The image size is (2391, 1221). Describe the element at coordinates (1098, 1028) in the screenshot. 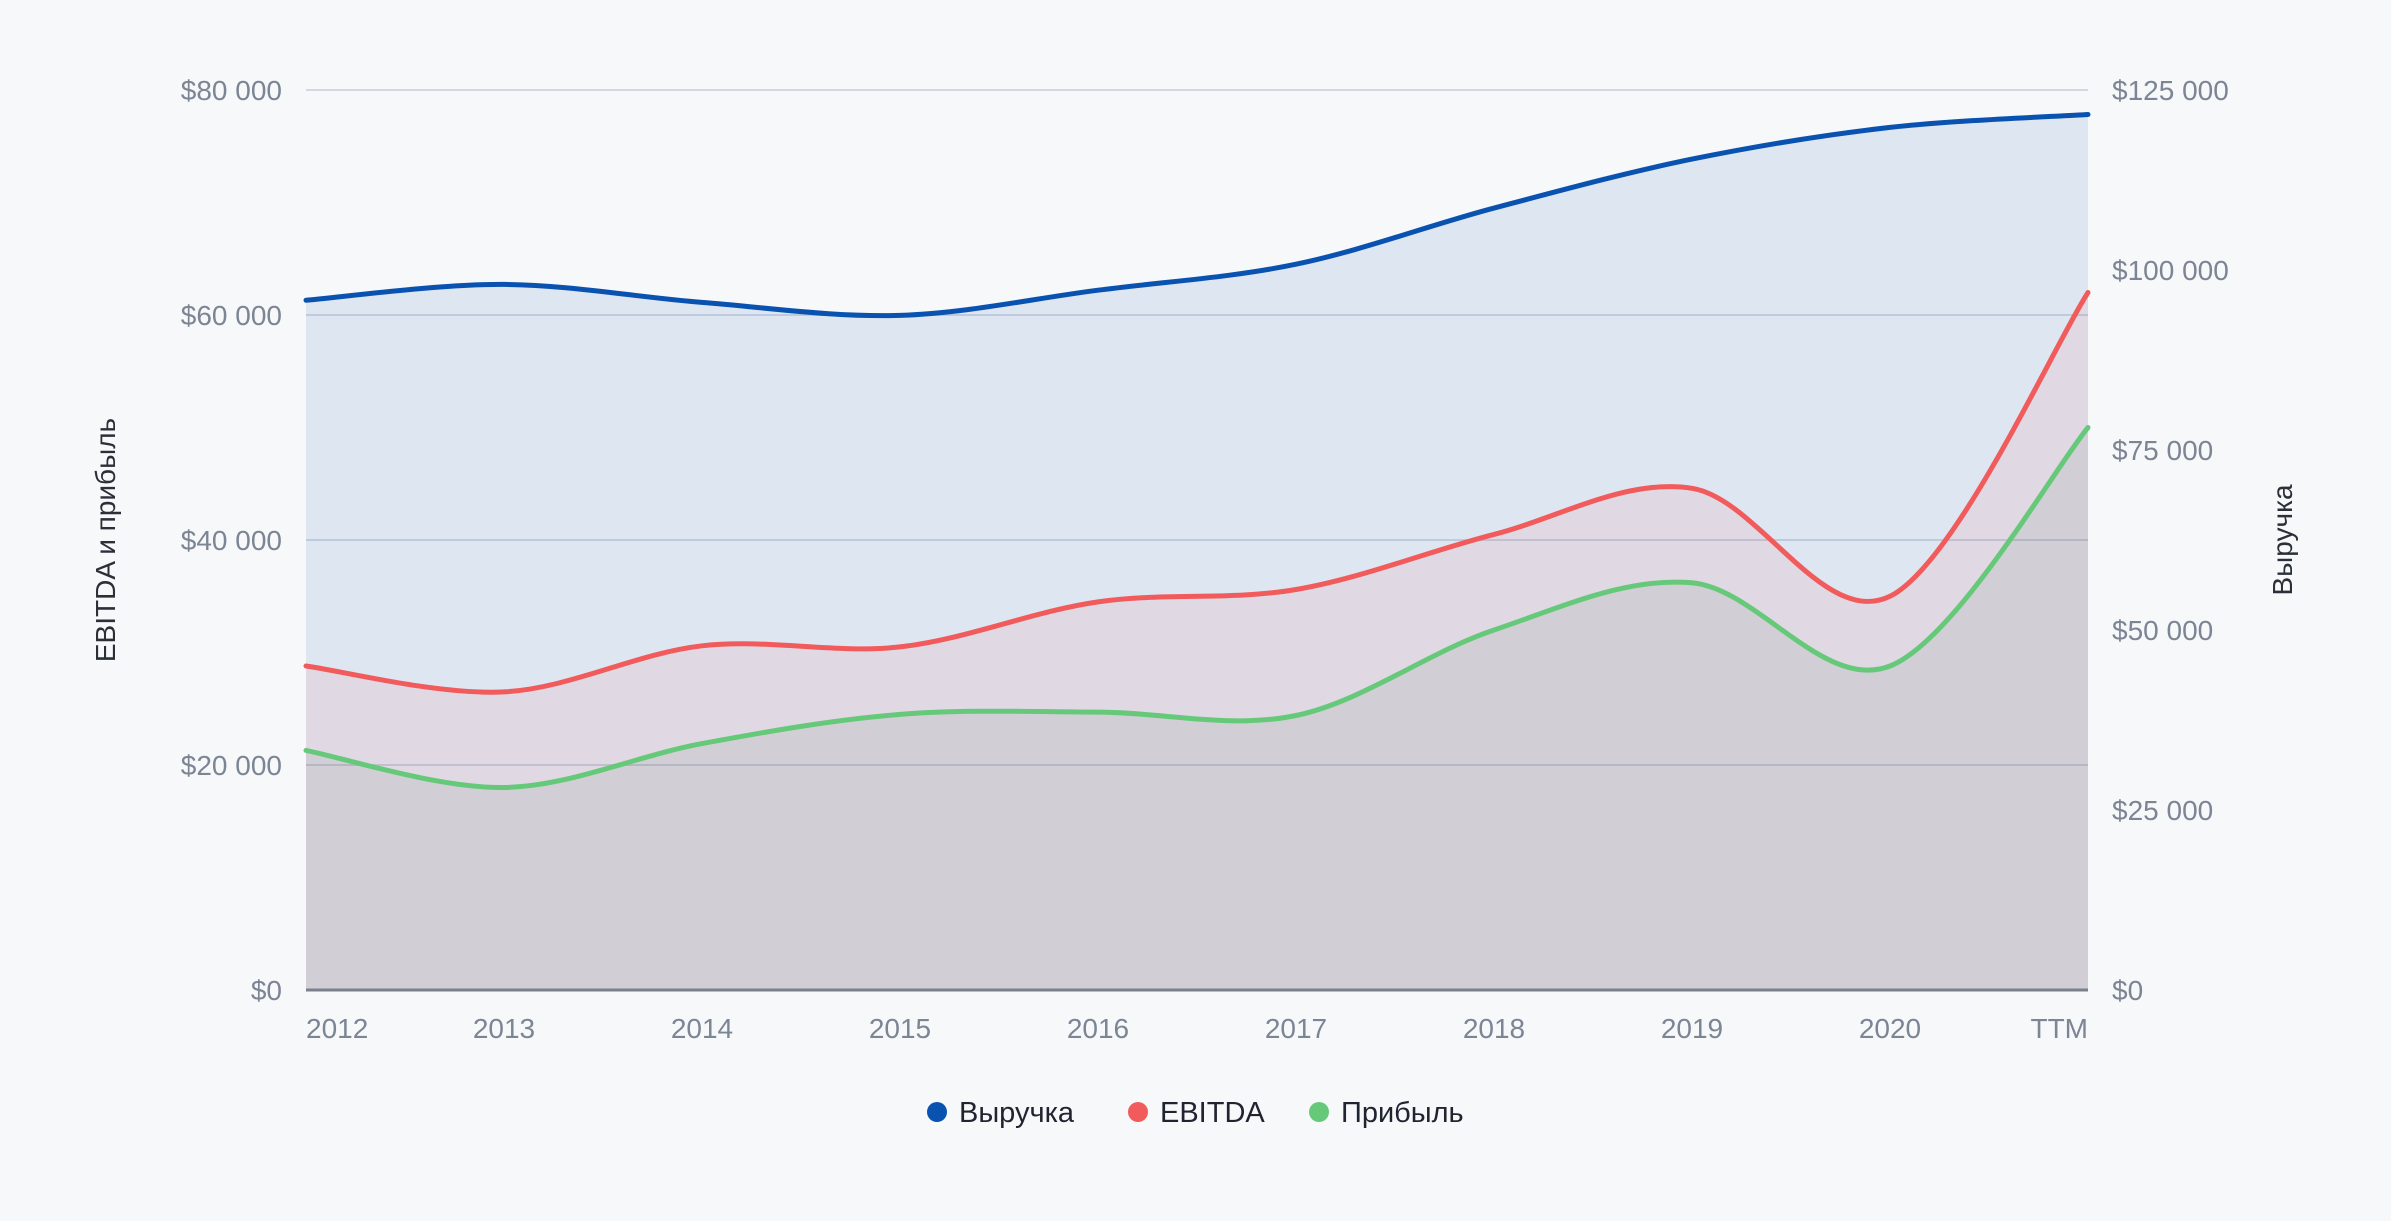

I see `x-tick-label: 2016` at that location.